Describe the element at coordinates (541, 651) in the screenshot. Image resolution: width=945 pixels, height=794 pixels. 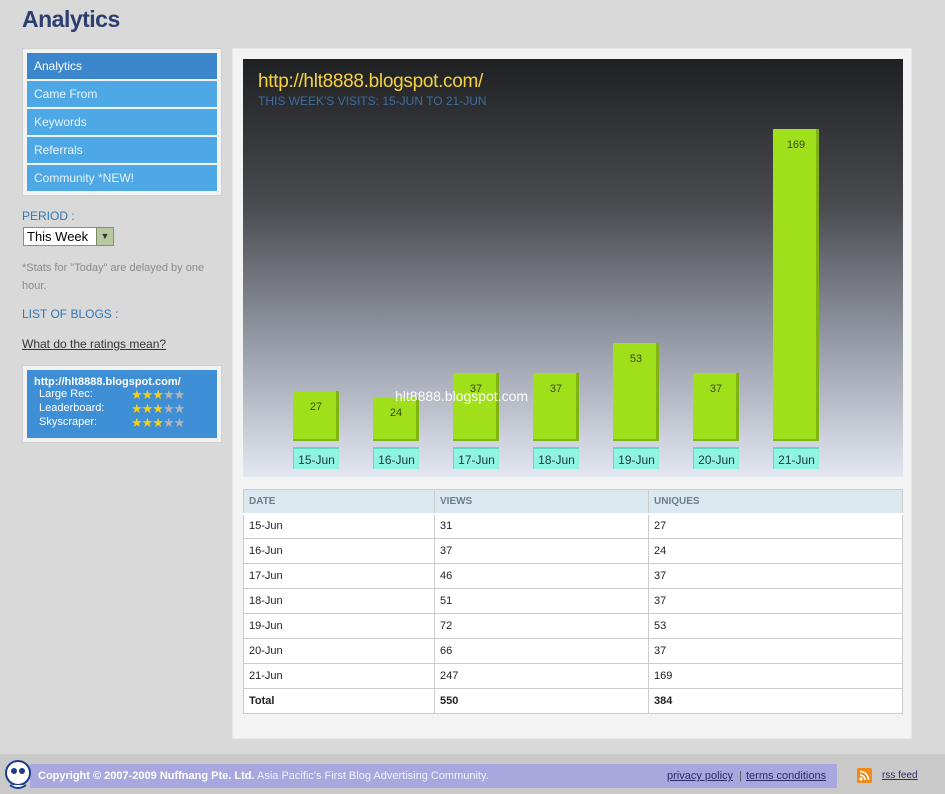
I see `cell-views: 66` at that location.